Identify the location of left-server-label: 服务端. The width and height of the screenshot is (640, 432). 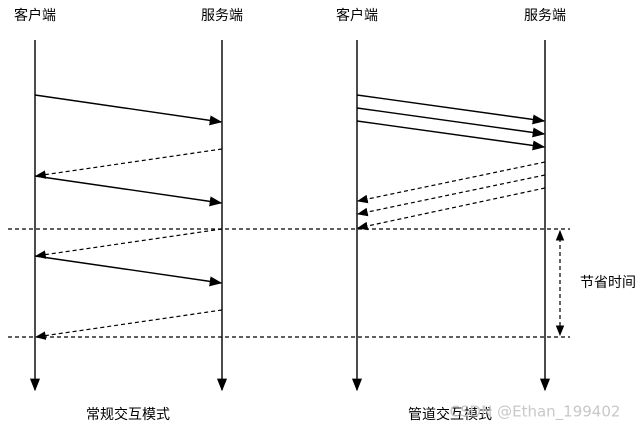
(222, 16).